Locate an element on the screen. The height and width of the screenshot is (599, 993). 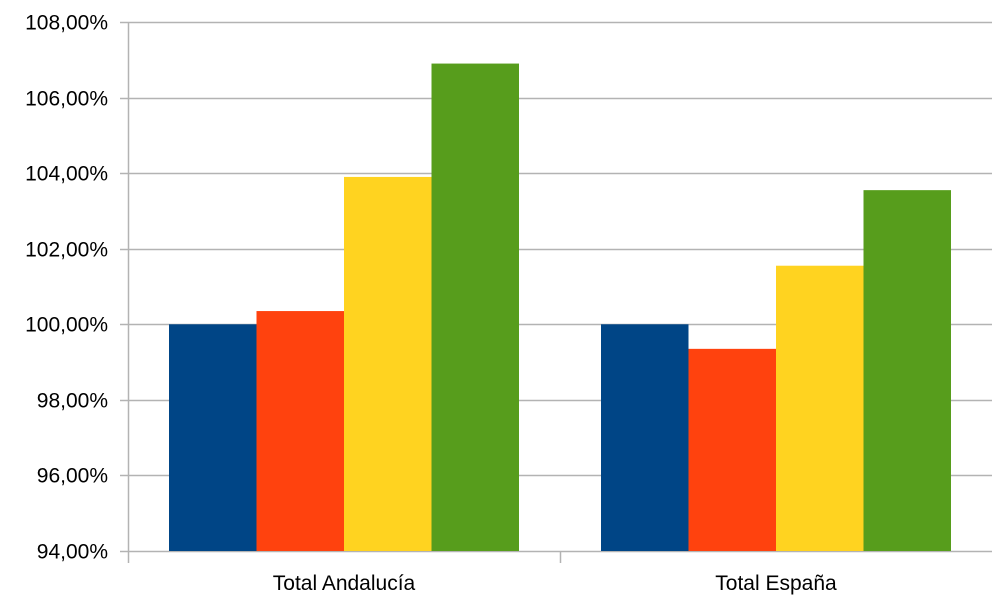
y-tick-label: 104,00% is located at coordinates (66, 174).